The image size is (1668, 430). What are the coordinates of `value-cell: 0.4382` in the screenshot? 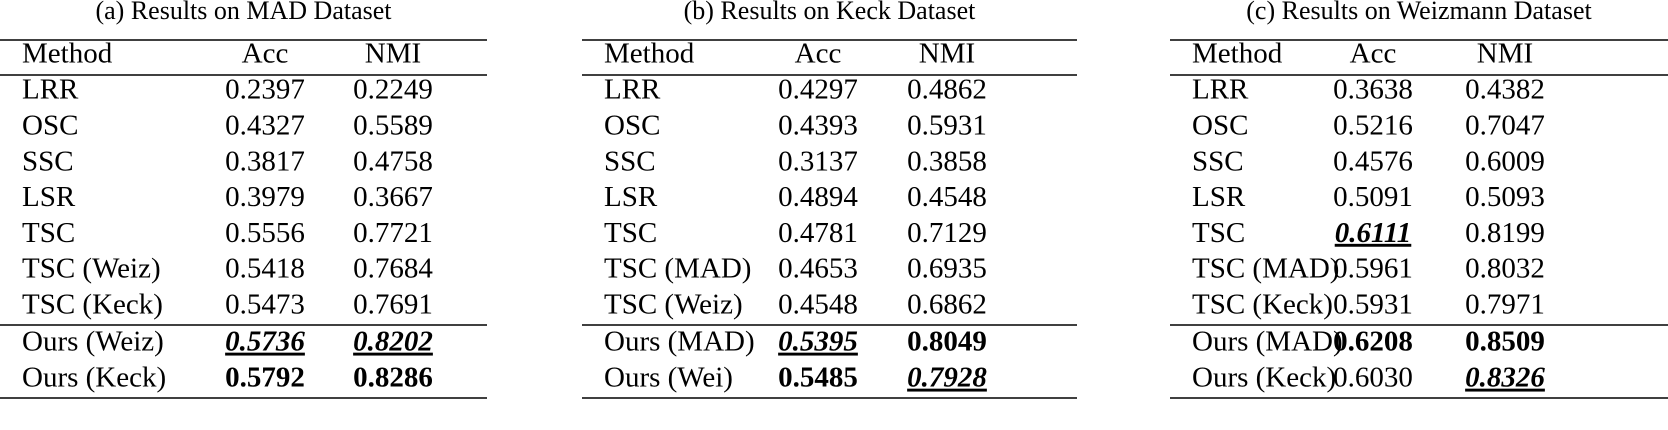 It's located at (1505, 90).